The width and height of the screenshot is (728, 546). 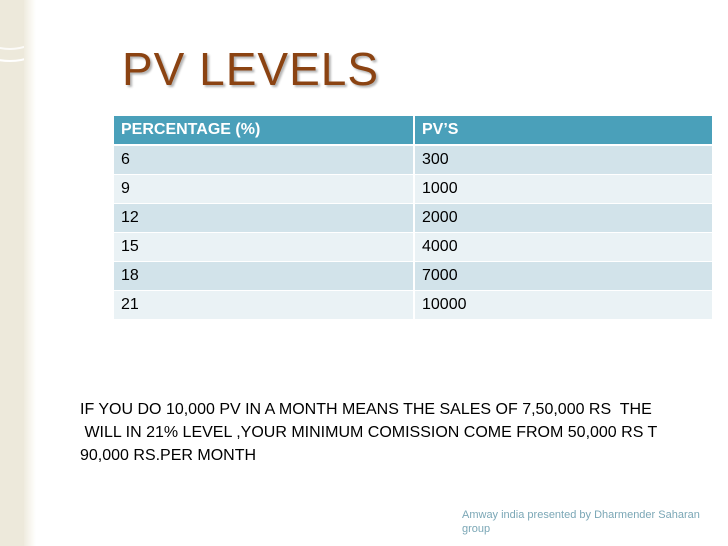 I want to click on table-row: 21 10000, so click(x=413, y=304).